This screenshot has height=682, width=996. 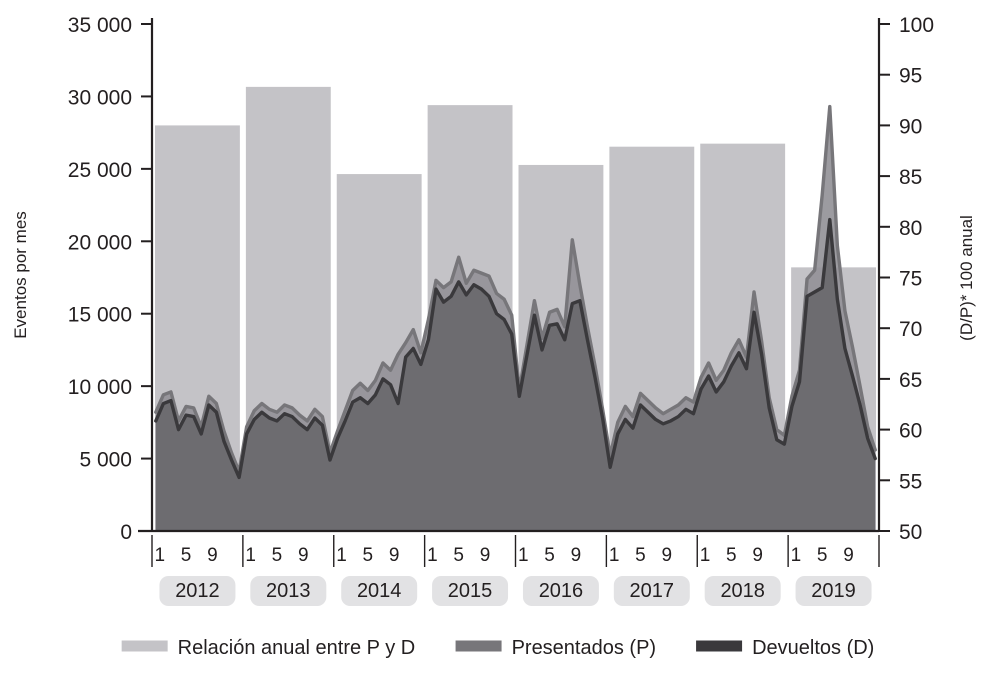 I want to click on y-axis-right-ticks: 50 55 60 65 70 75 80 85 90 95 100, so click(x=906, y=279).